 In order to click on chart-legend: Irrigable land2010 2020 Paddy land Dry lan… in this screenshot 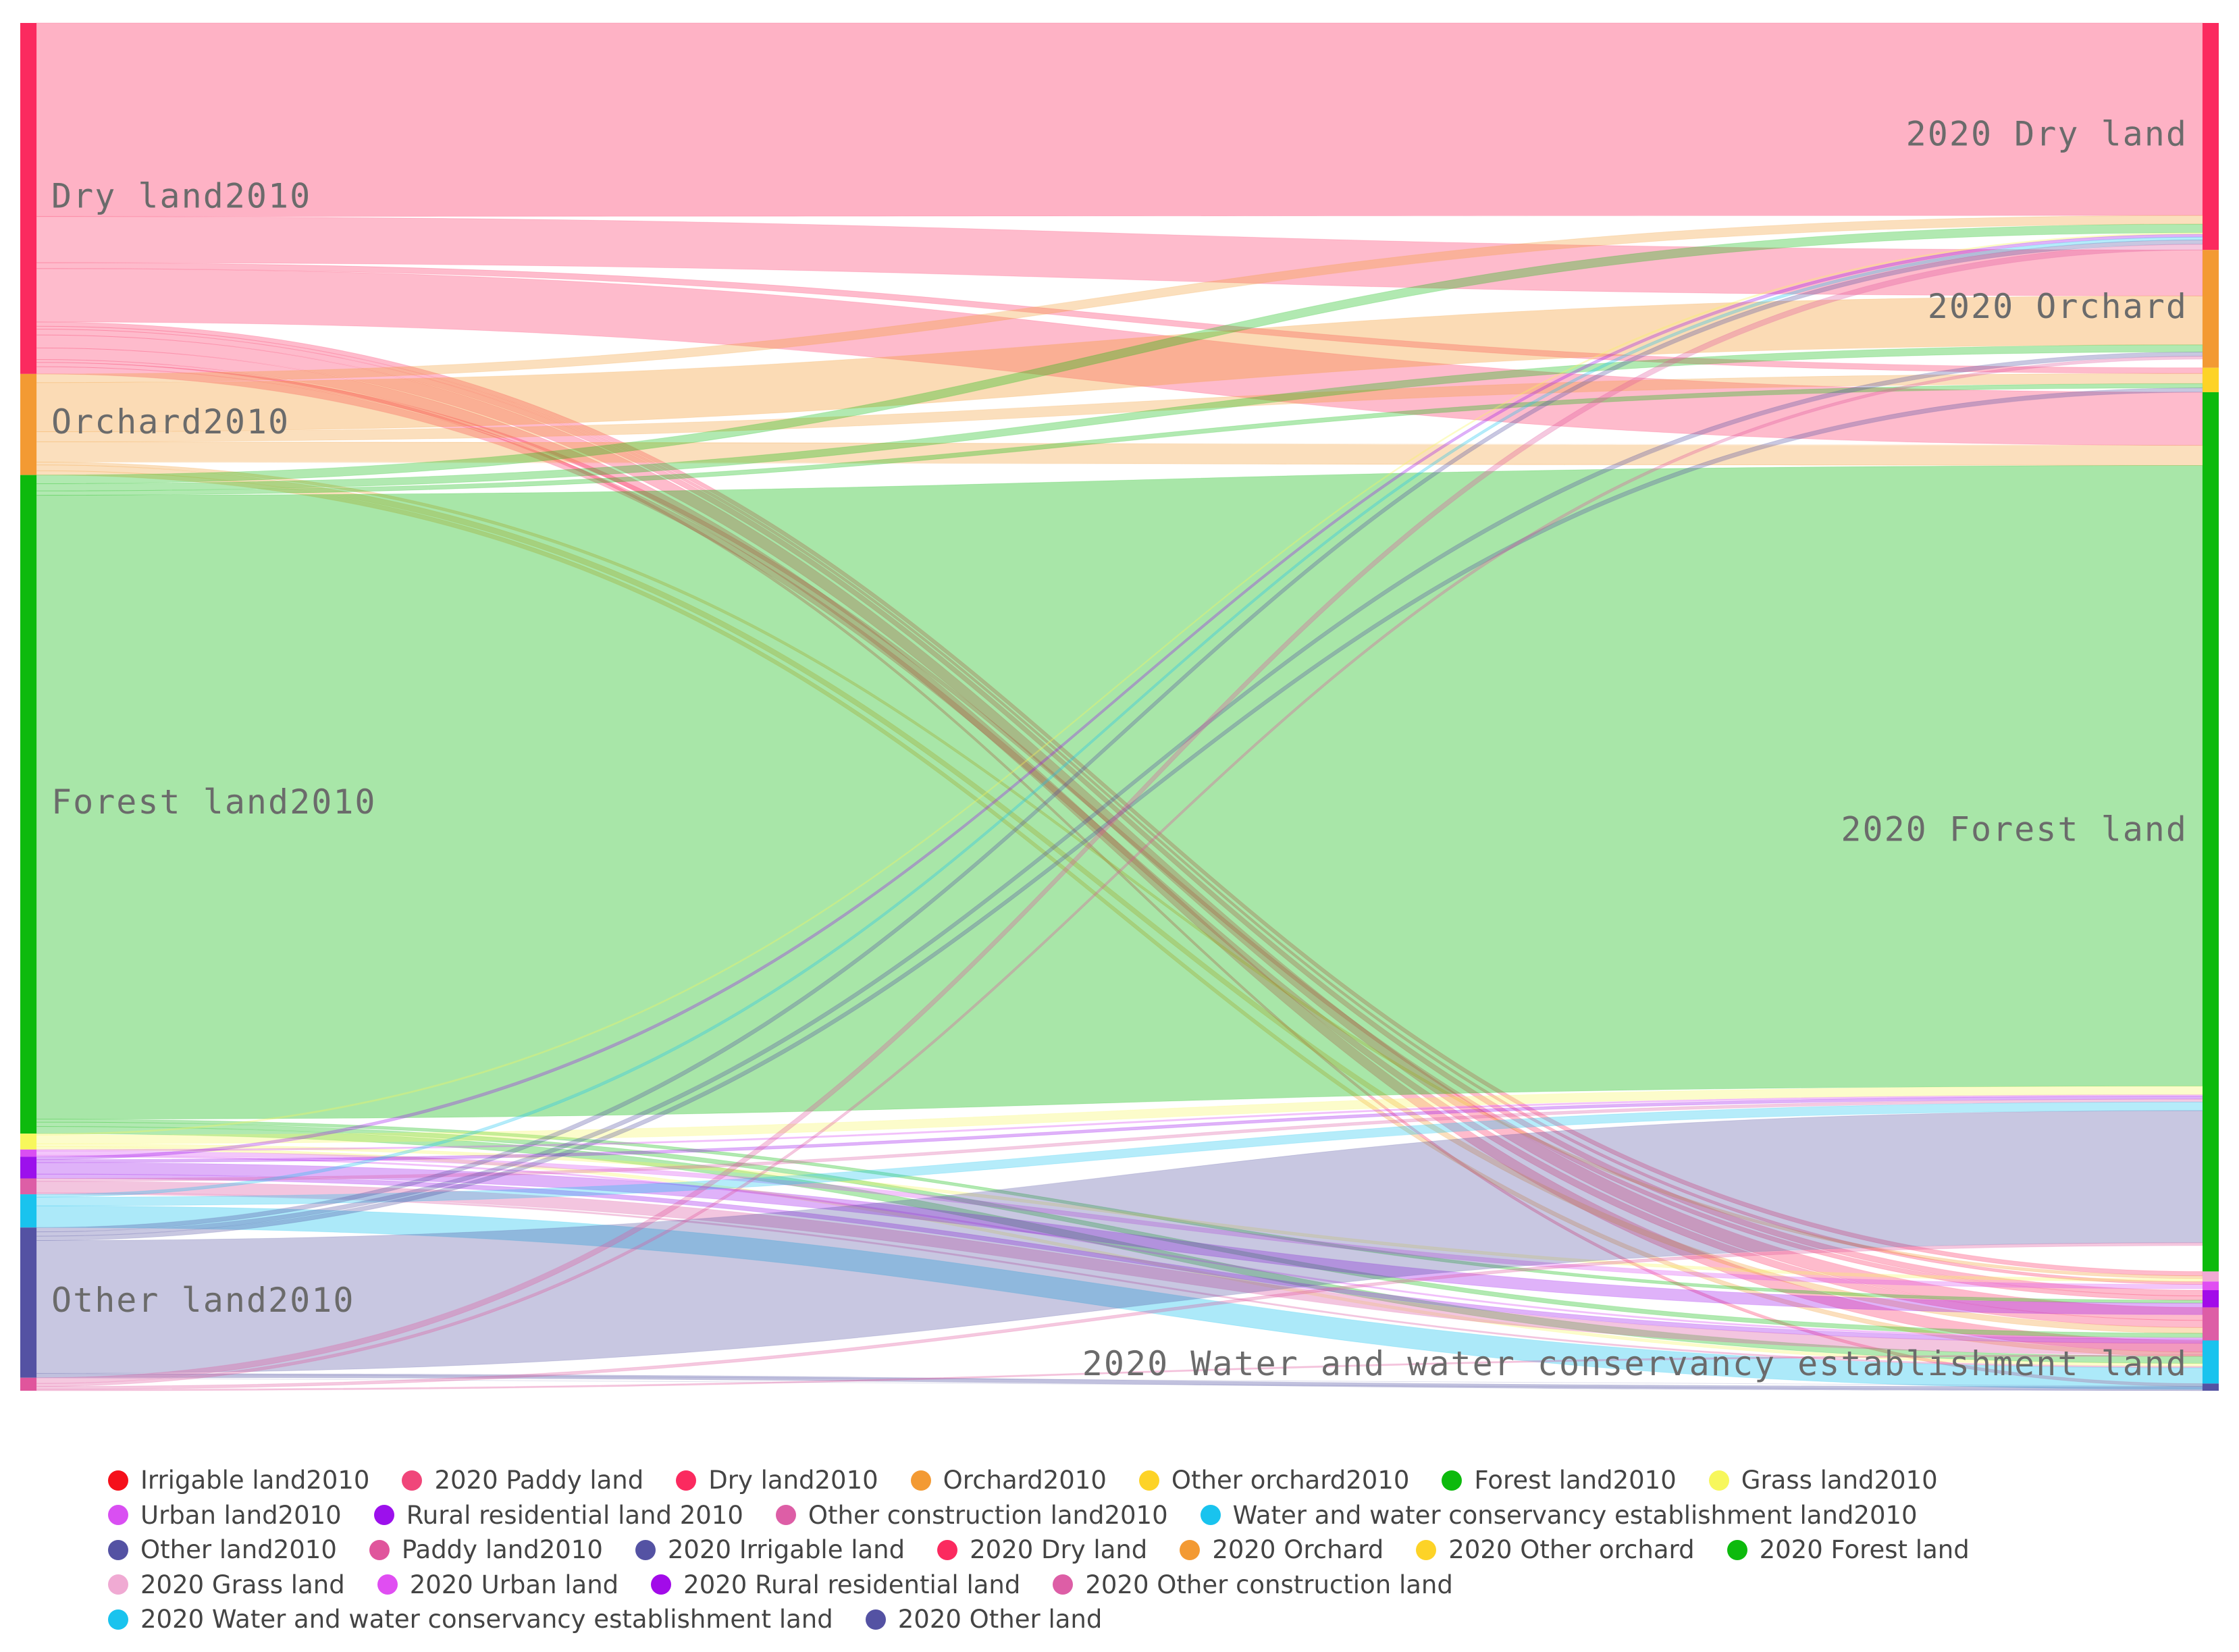, I will do `click(1141, 1551)`.